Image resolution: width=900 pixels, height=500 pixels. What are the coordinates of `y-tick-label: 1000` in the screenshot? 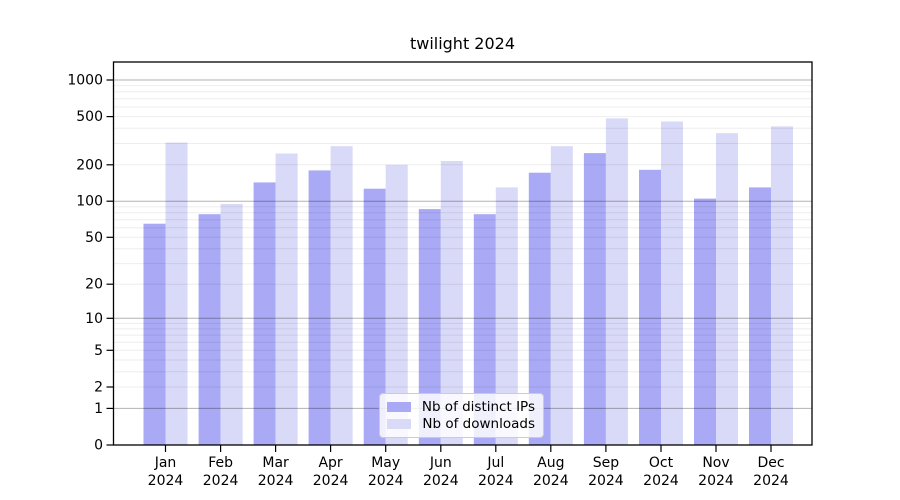 It's located at (85, 81).